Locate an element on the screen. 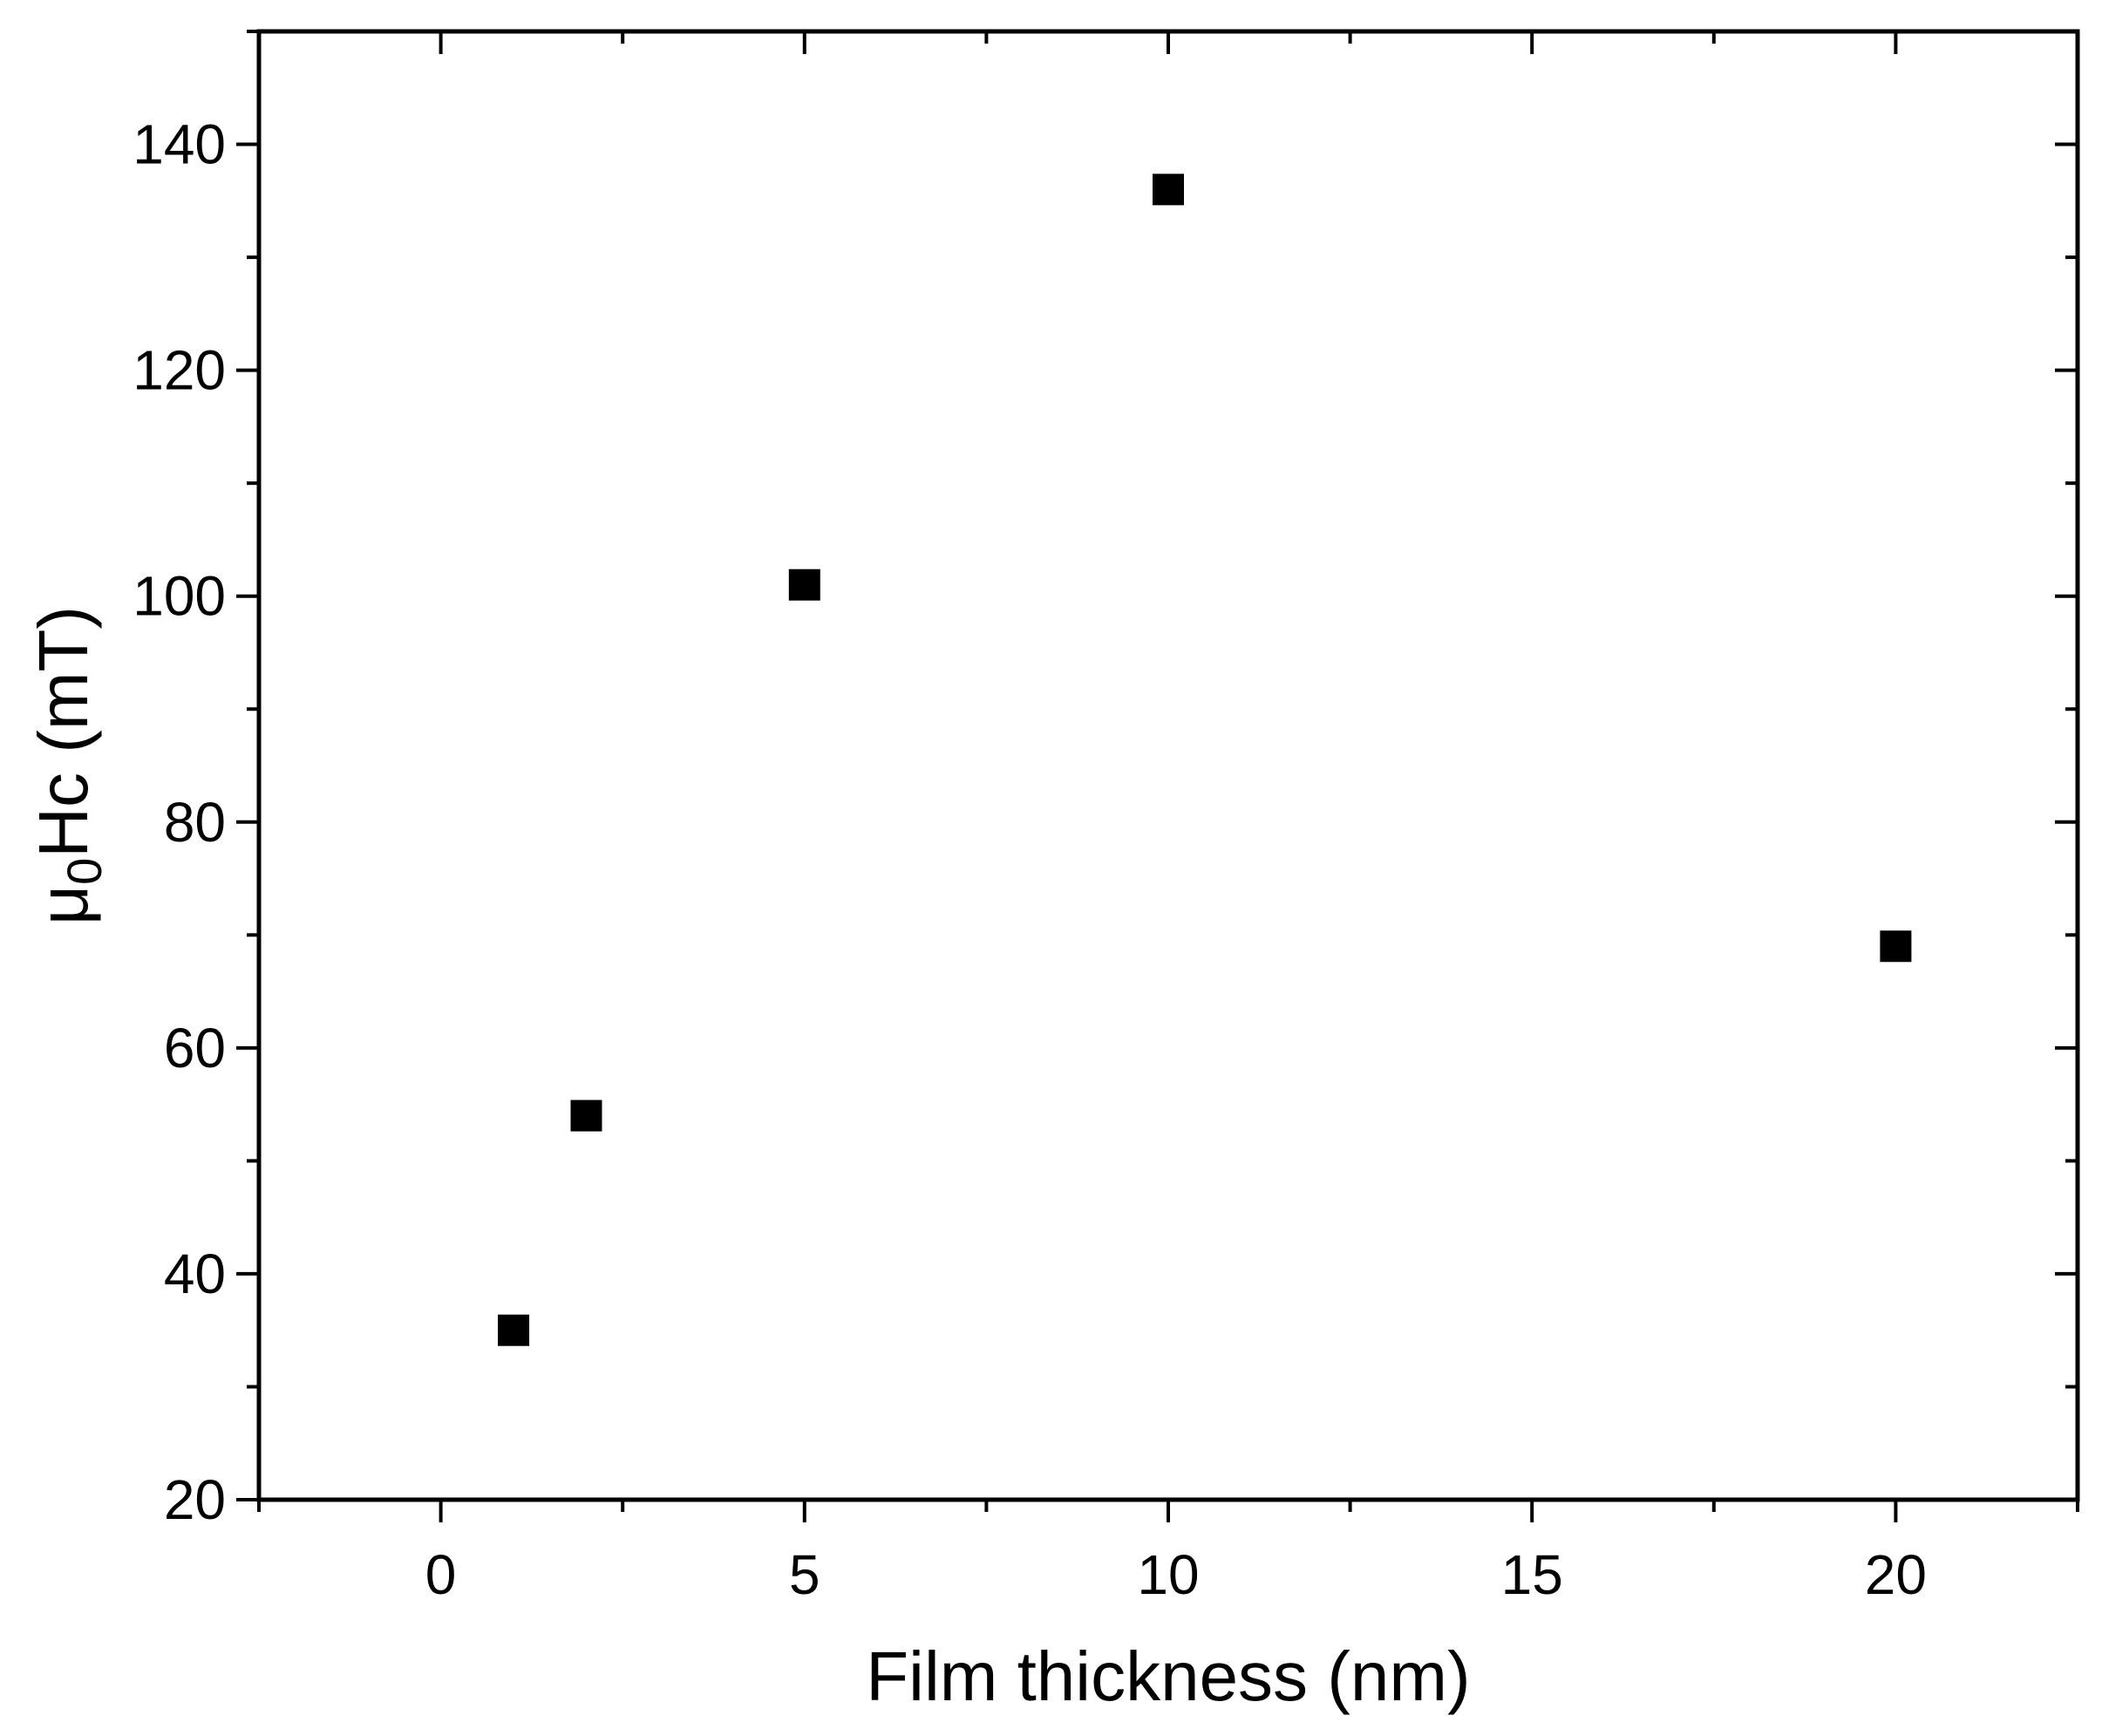  y-tick-label-120: 120 is located at coordinates (179, 371).